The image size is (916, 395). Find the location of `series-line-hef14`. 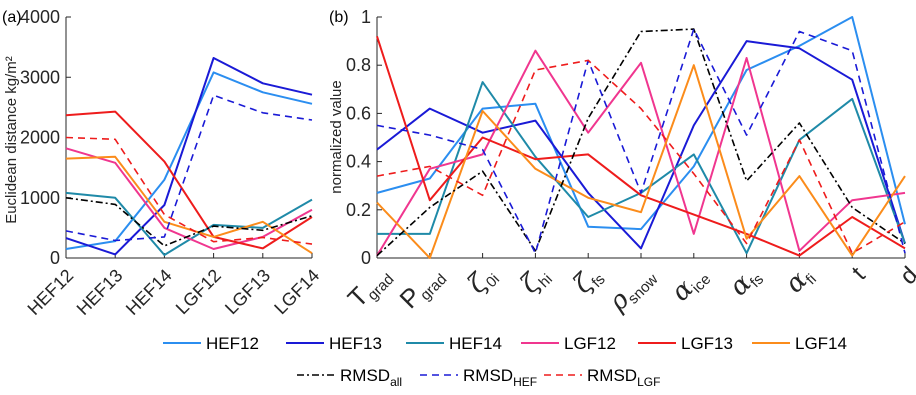

series-line-hef14 is located at coordinates (189, 223).